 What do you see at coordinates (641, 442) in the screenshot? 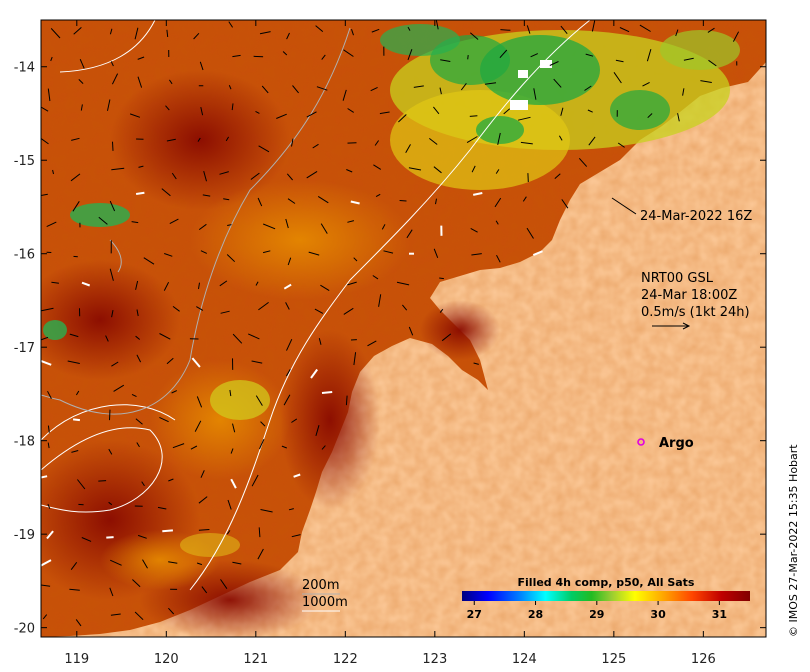
I see `argo-marker` at bounding box center [641, 442].